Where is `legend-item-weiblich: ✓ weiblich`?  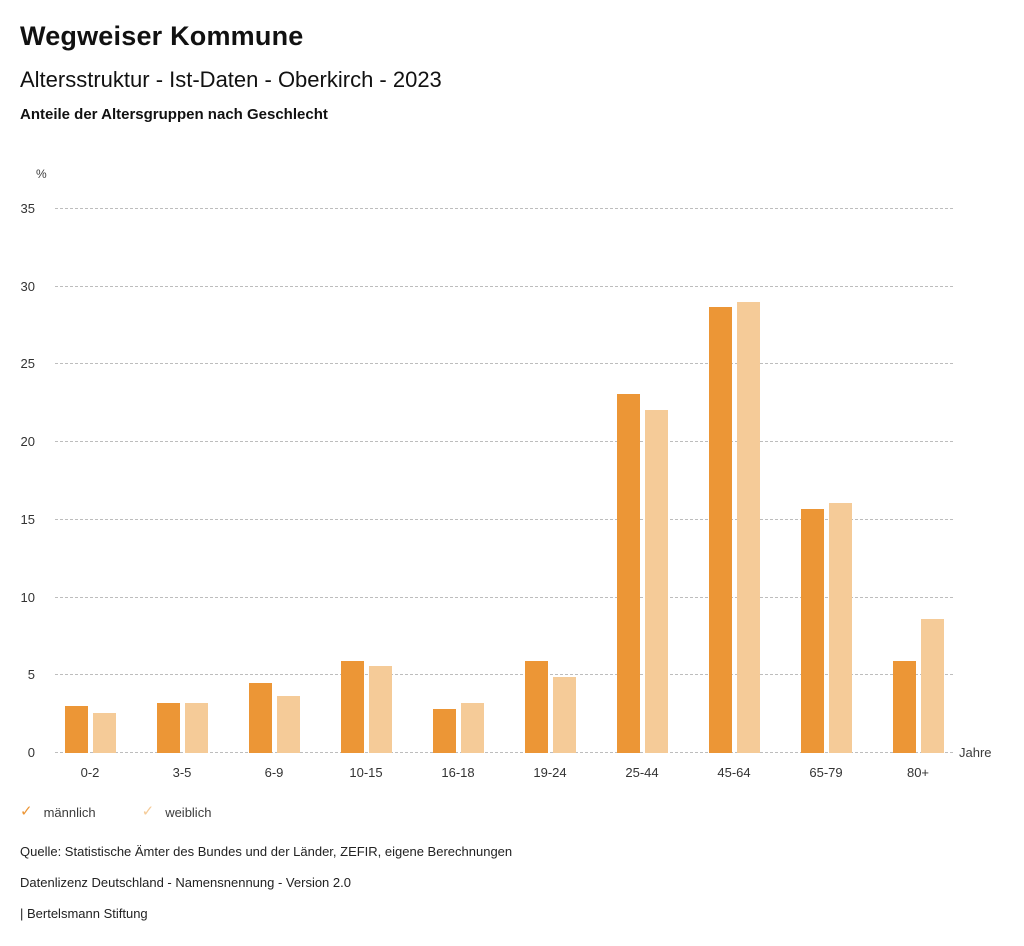
legend-item-weiblich: ✓ weiblich is located at coordinates (177, 812).